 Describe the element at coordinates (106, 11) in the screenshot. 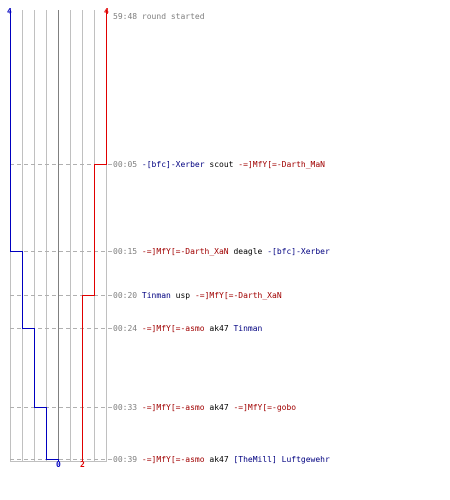

I see `red-start-count: 4` at that location.